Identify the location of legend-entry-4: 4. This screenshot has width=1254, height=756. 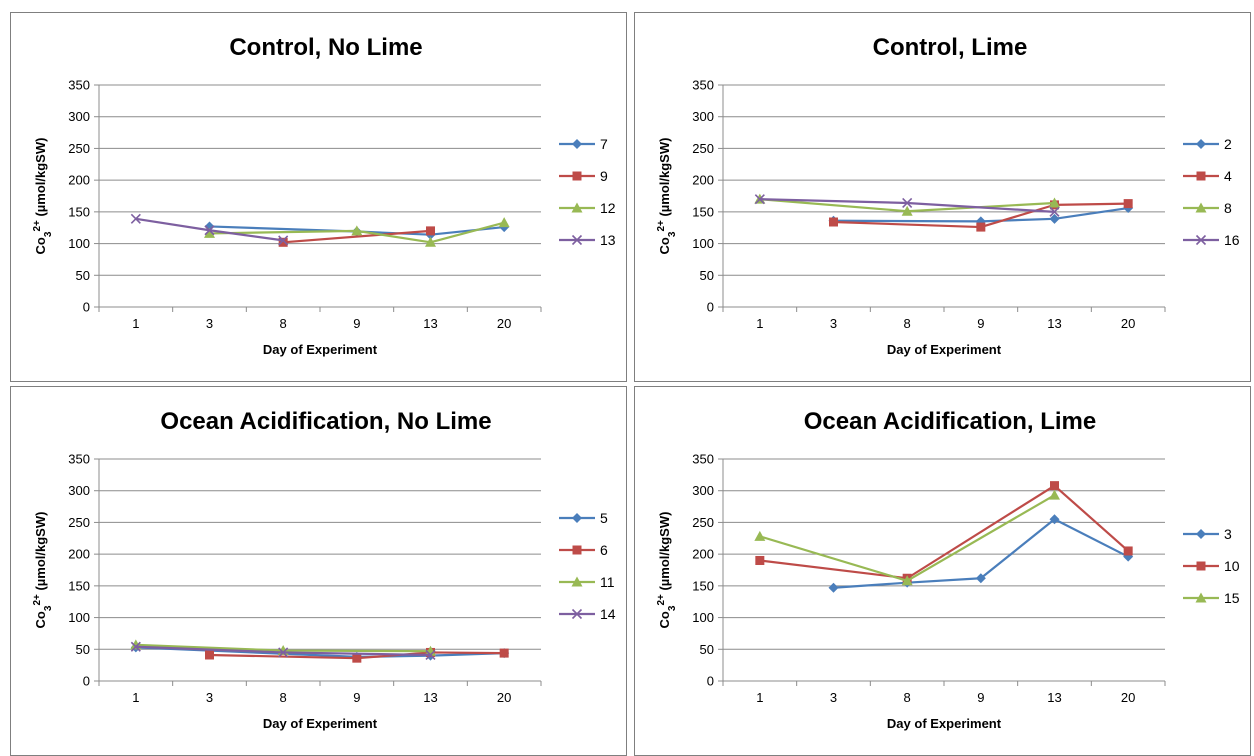
(1207, 176).